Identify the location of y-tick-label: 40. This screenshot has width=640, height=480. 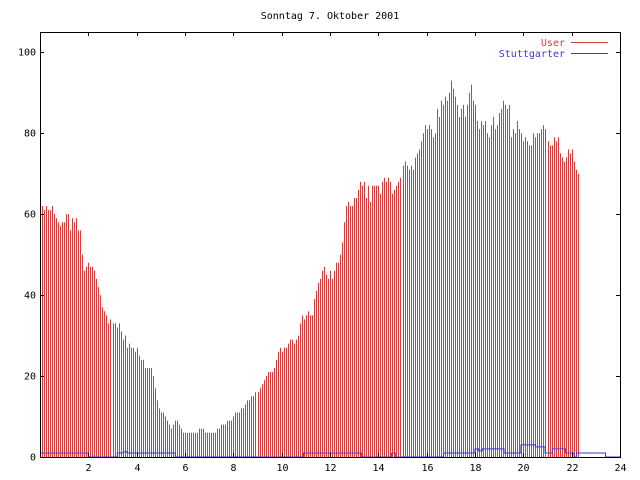
(30, 296).